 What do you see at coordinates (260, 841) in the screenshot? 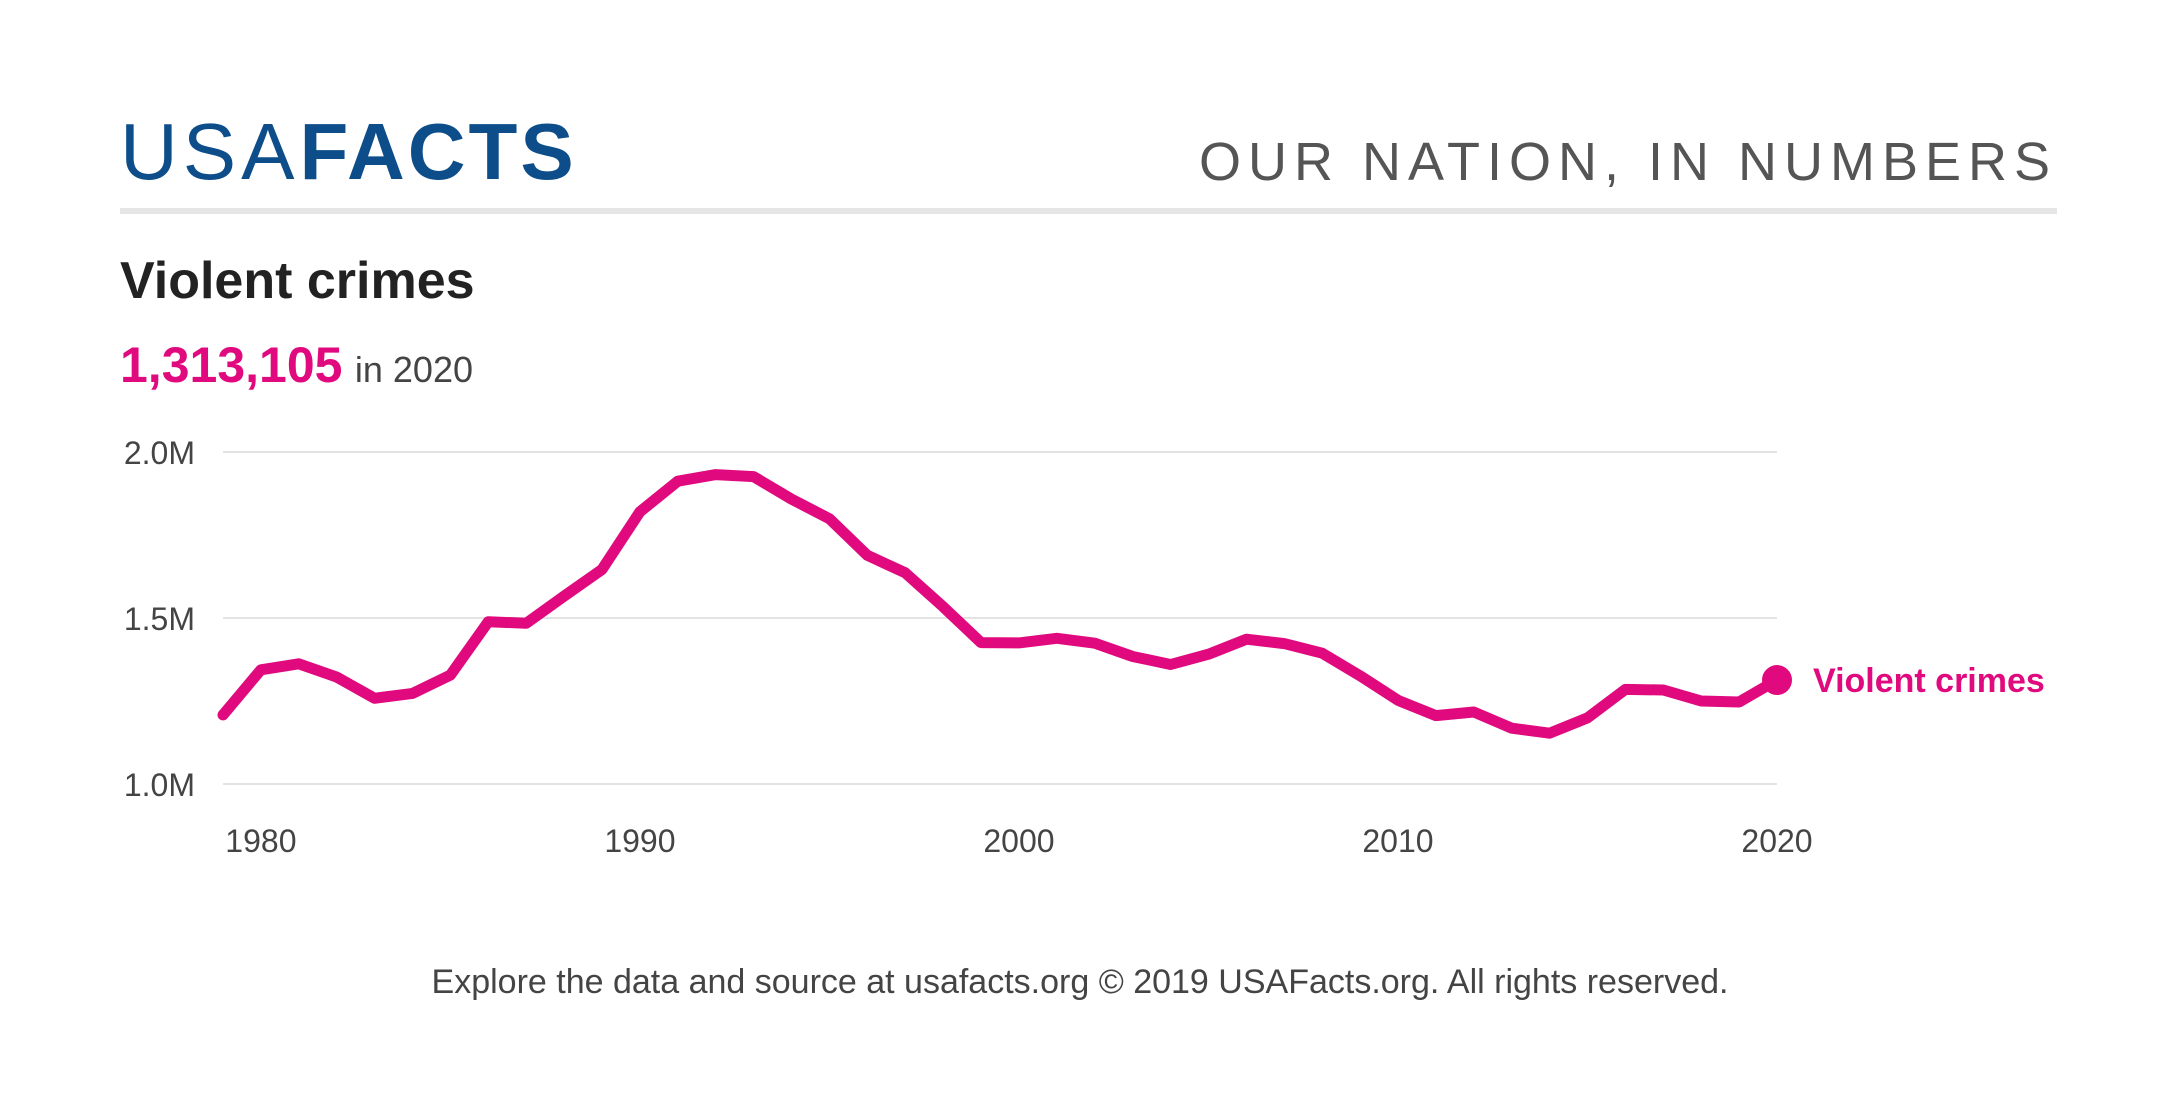
I see `x-tick-label: 1980` at bounding box center [260, 841].